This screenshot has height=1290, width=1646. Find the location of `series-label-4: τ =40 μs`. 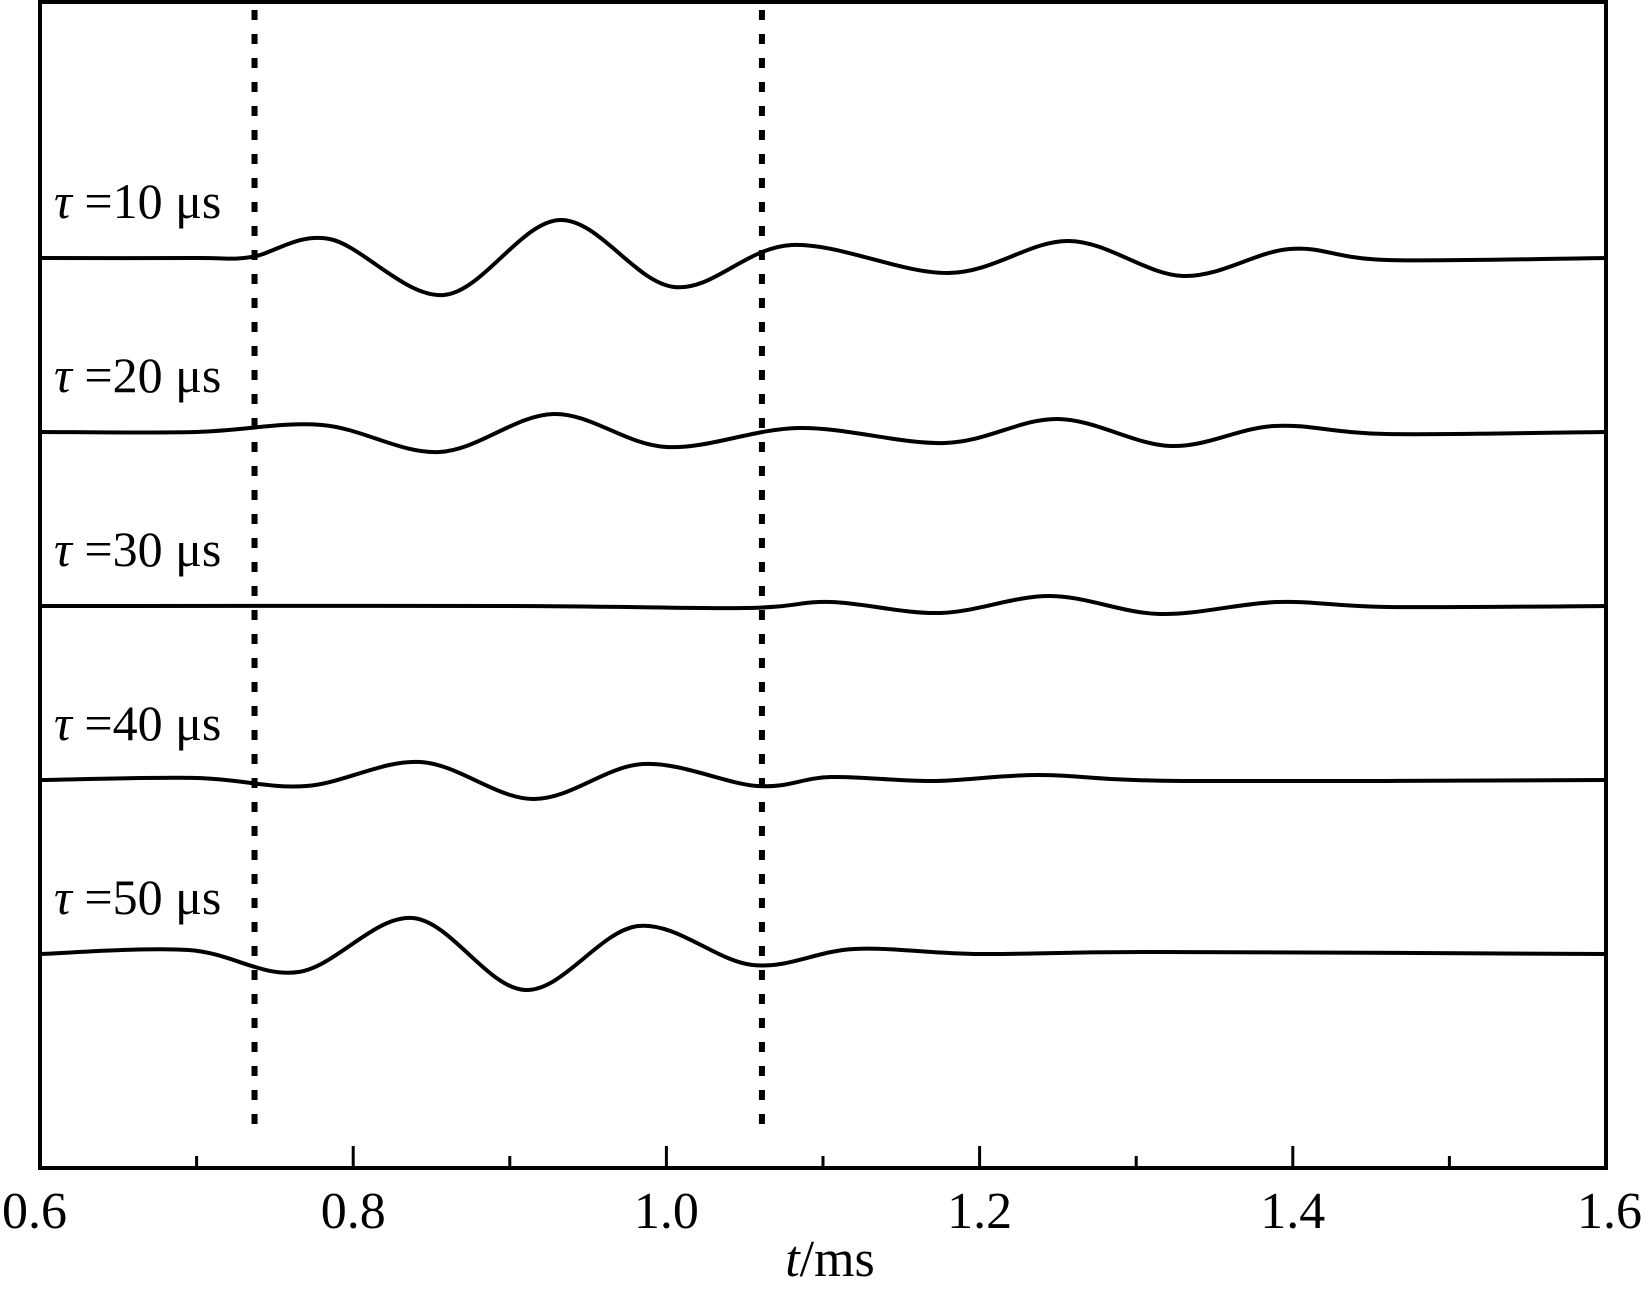

series-label-4: τ =40 μs is located at coordinates (137, 723).